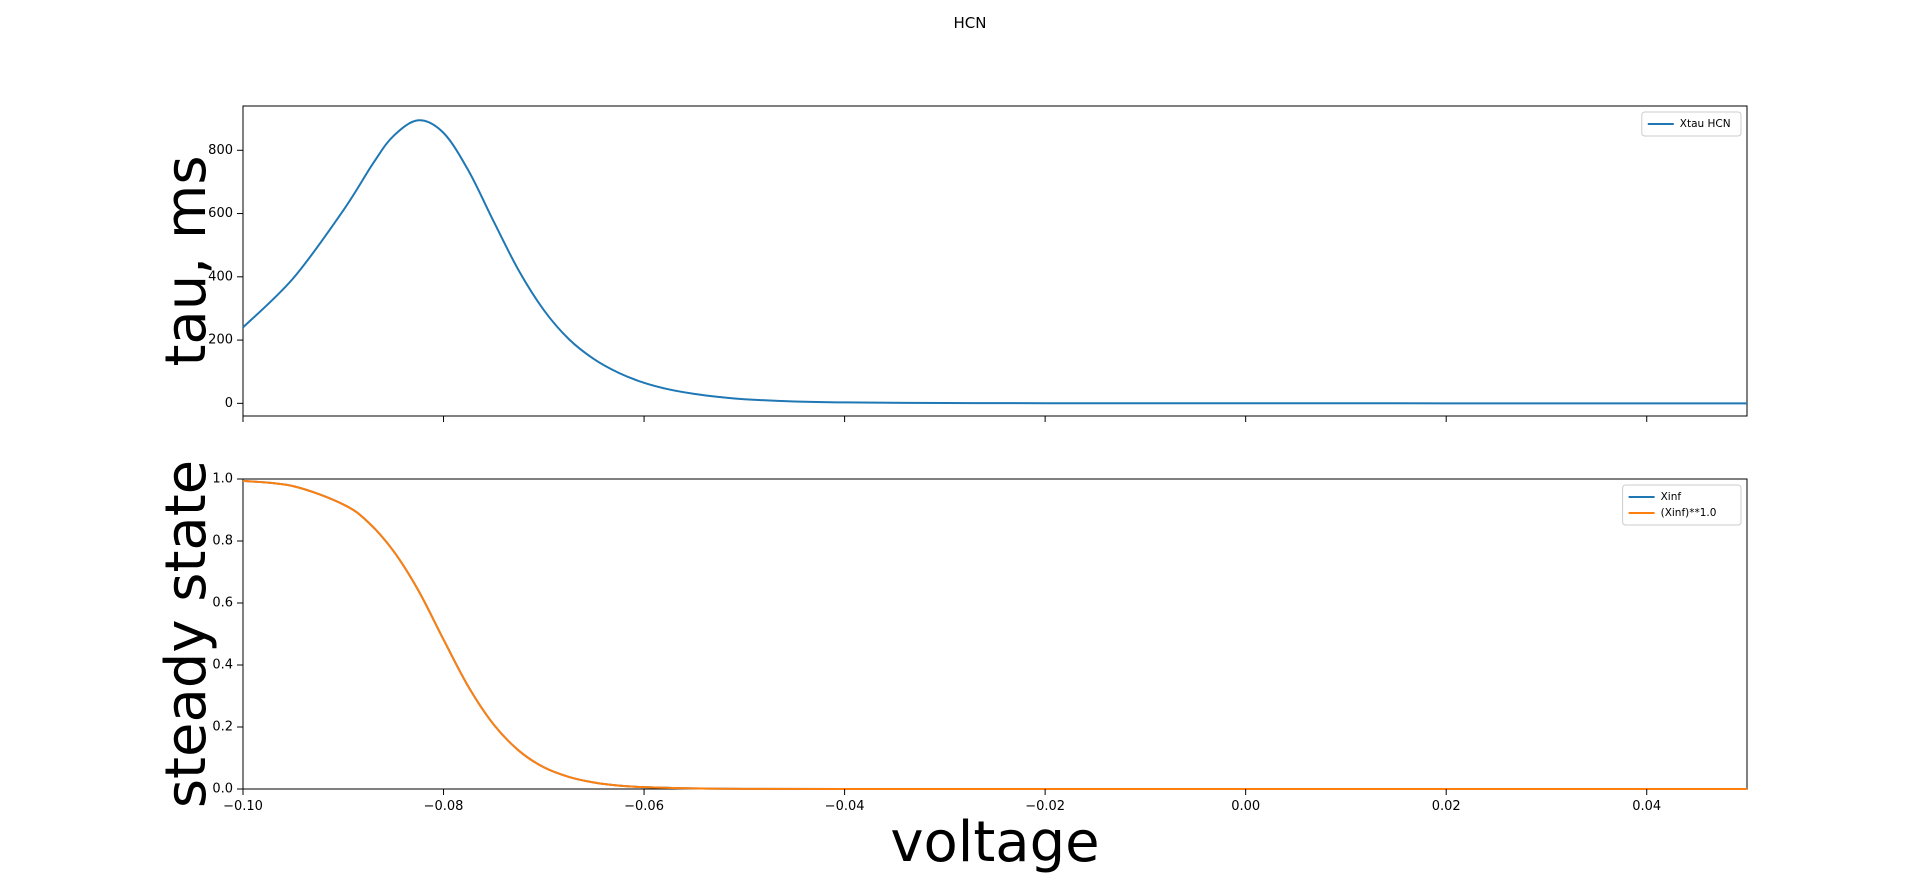 The height and width of the screenshot is (877, 1920). I want to click on steady-state-ylabel: steady state, so click(186, 634).